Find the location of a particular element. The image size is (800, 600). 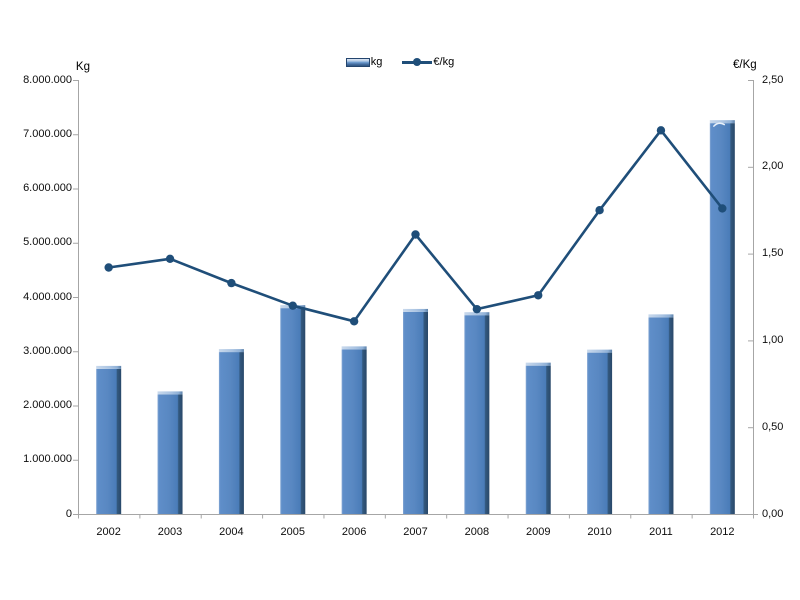

legend-label-kg: kg is located at coordinates (376, 62).